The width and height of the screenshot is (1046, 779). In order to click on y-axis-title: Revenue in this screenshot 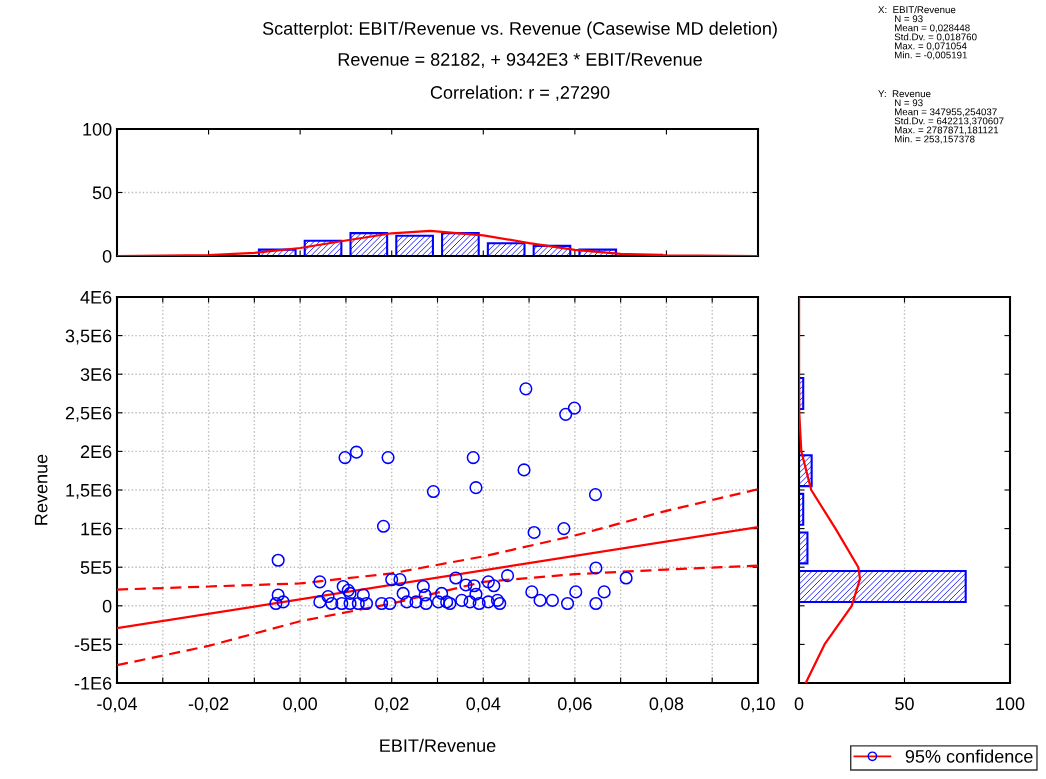, I will do `click(41, 489)`.